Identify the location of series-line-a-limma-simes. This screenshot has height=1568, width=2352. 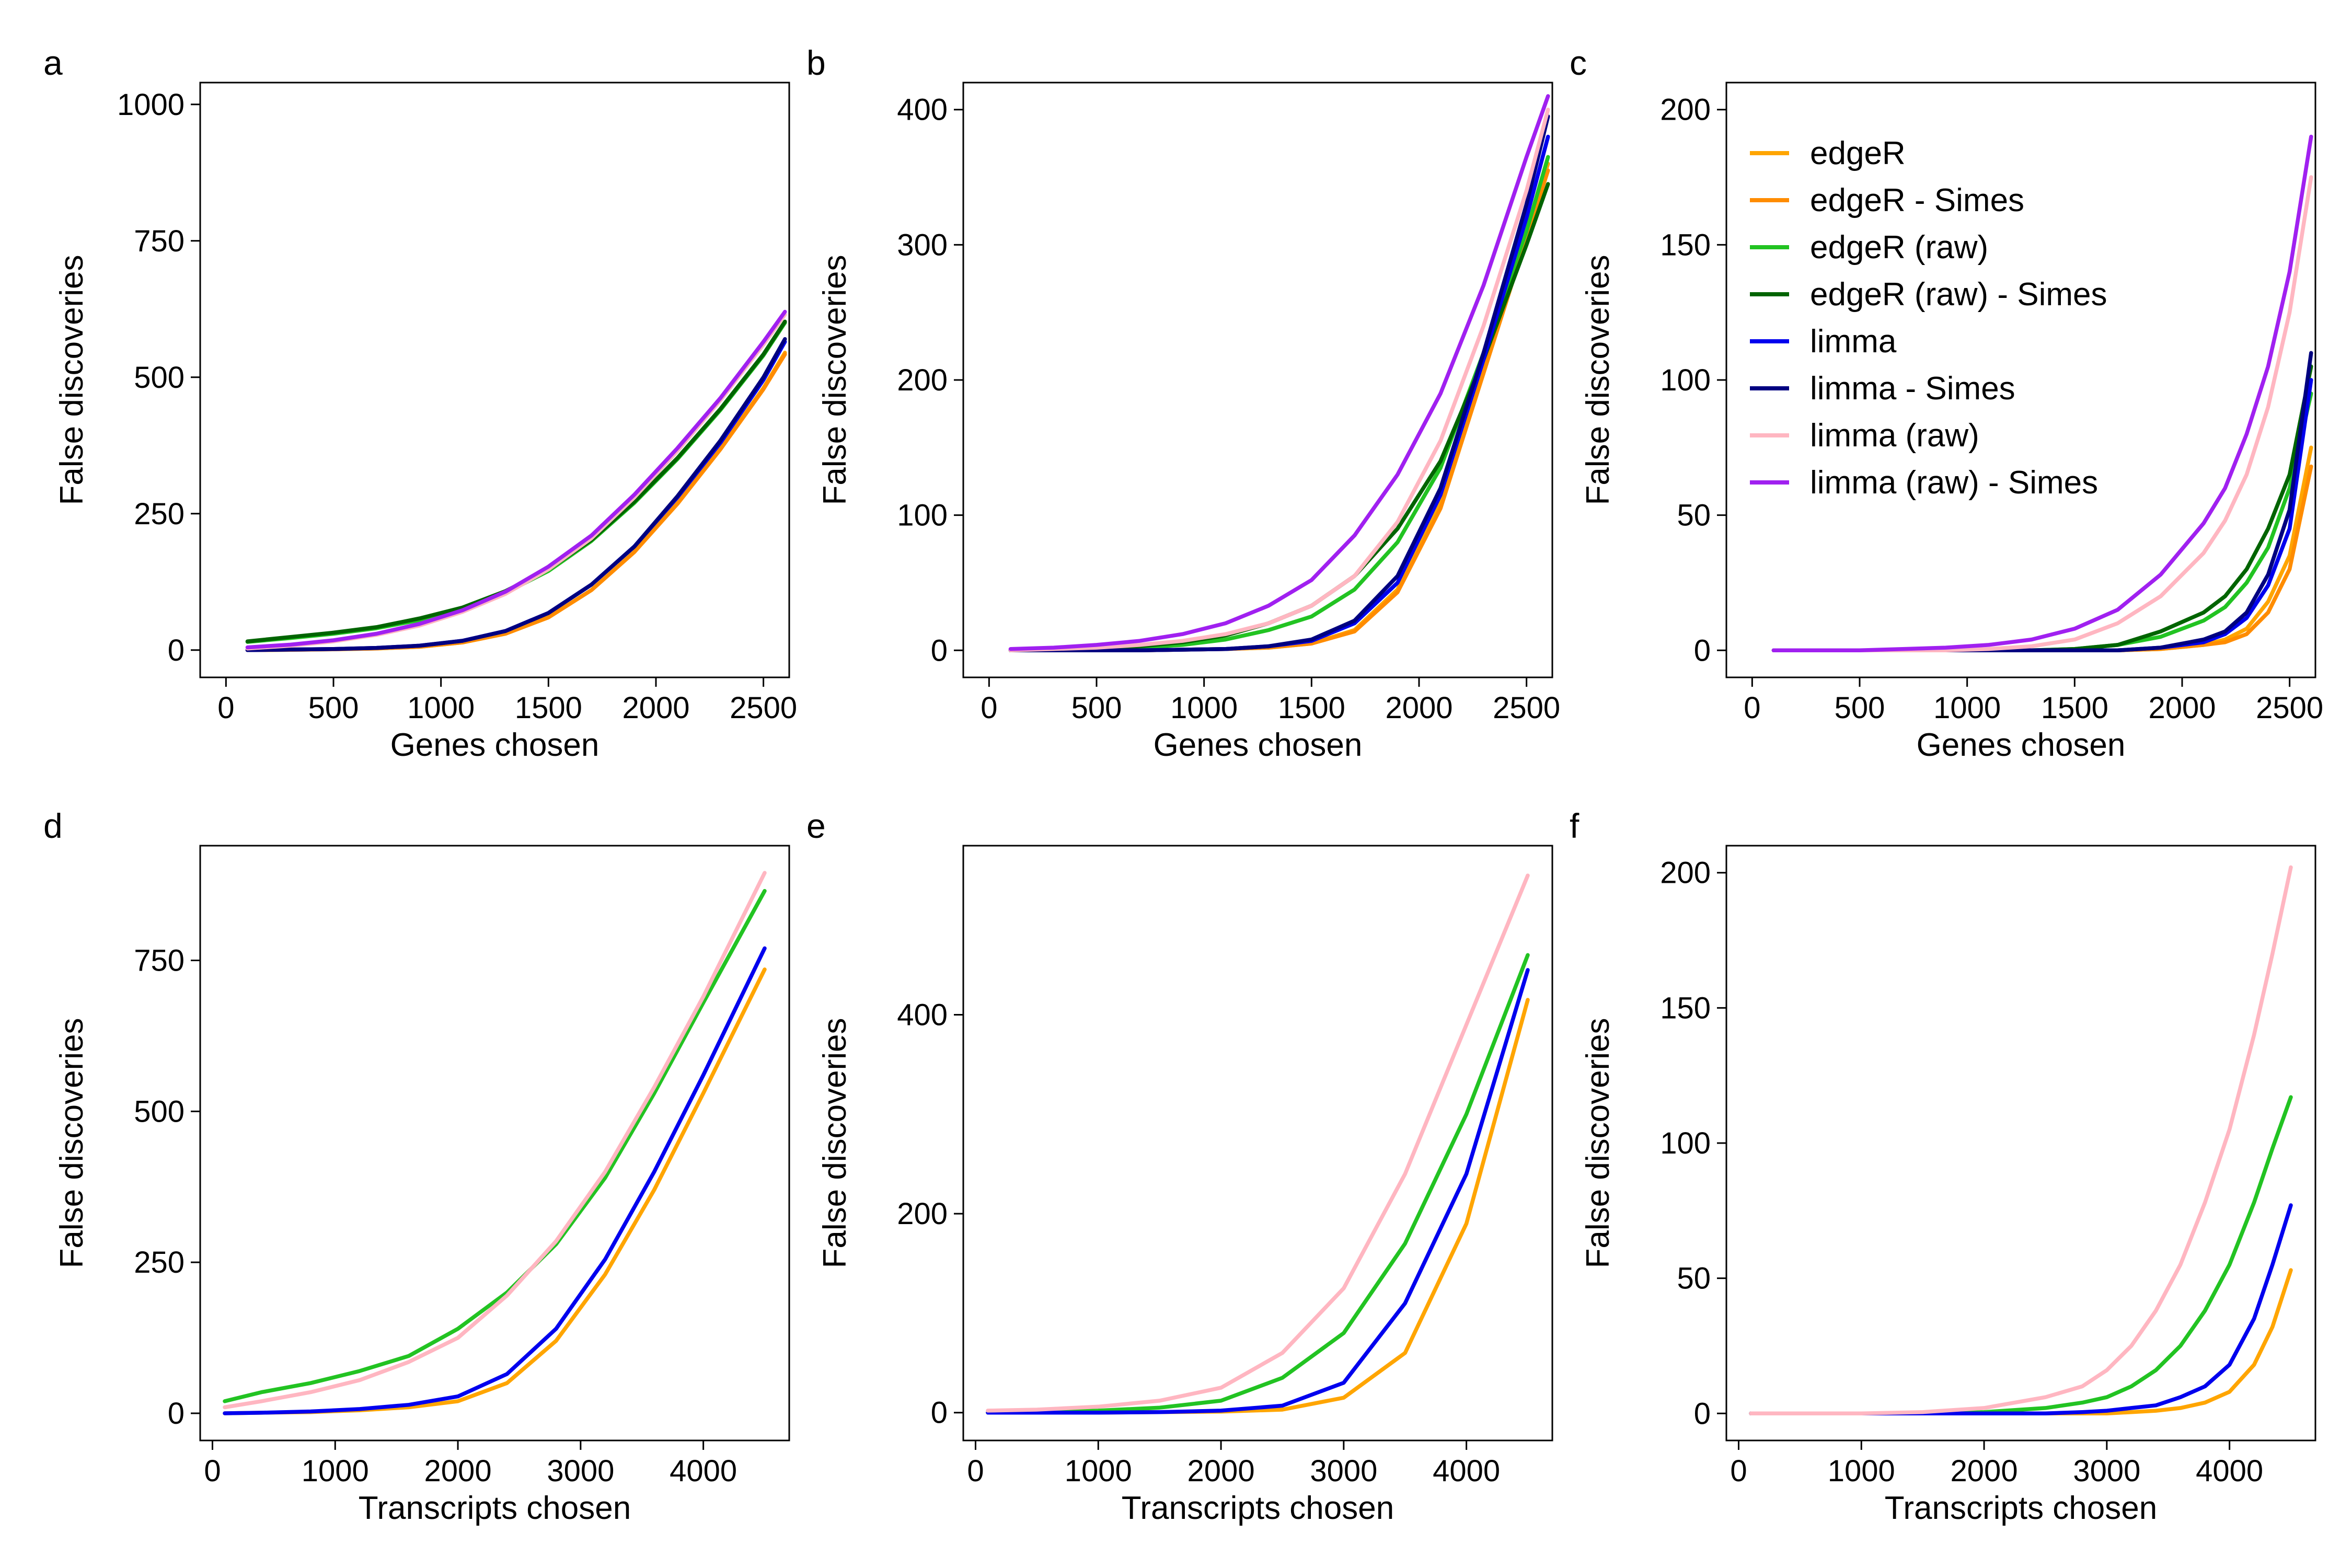
(516, 494).